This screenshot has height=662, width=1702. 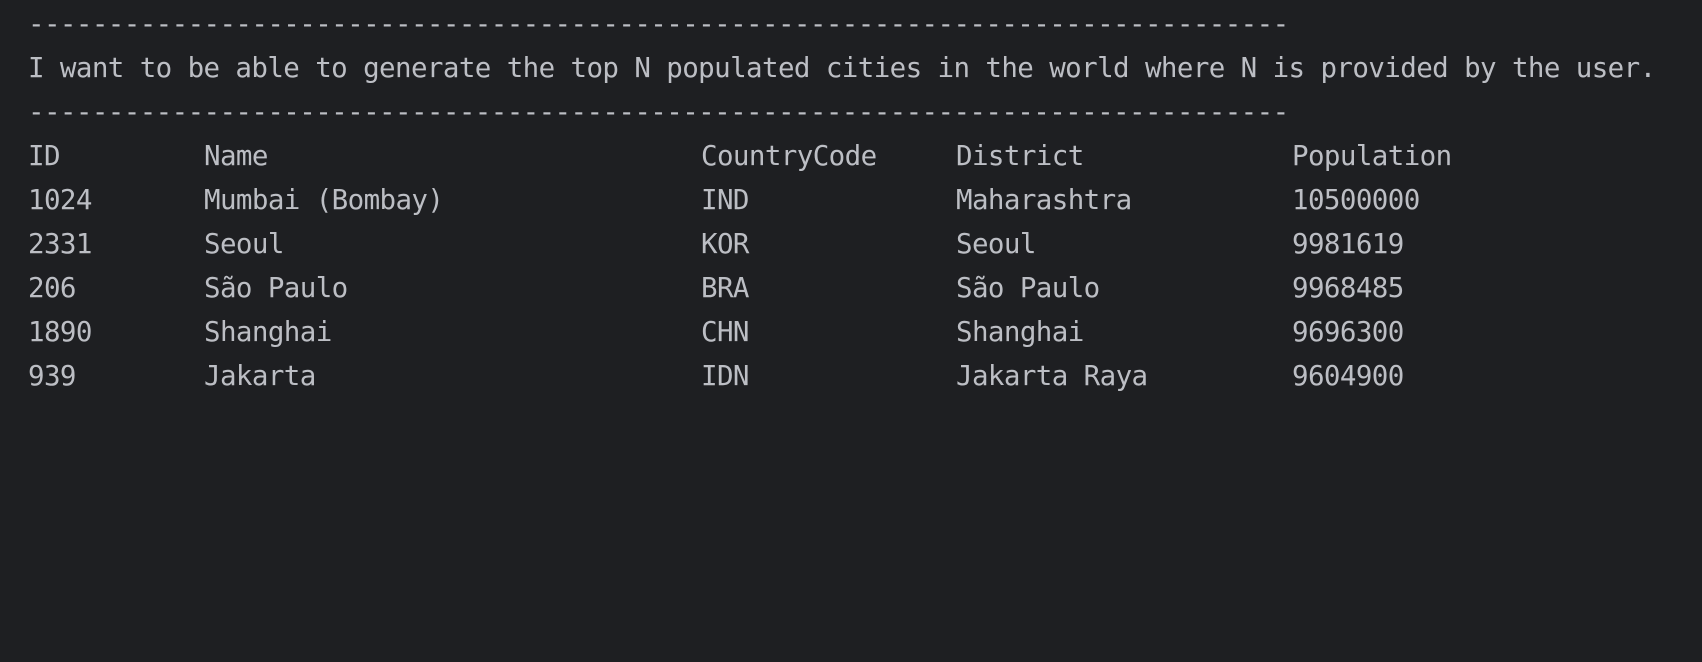 What do you see at coordinates (1348, 244) in the screenshot?
I see `cell-population: 9981619` at bounding box center [1348, 244].